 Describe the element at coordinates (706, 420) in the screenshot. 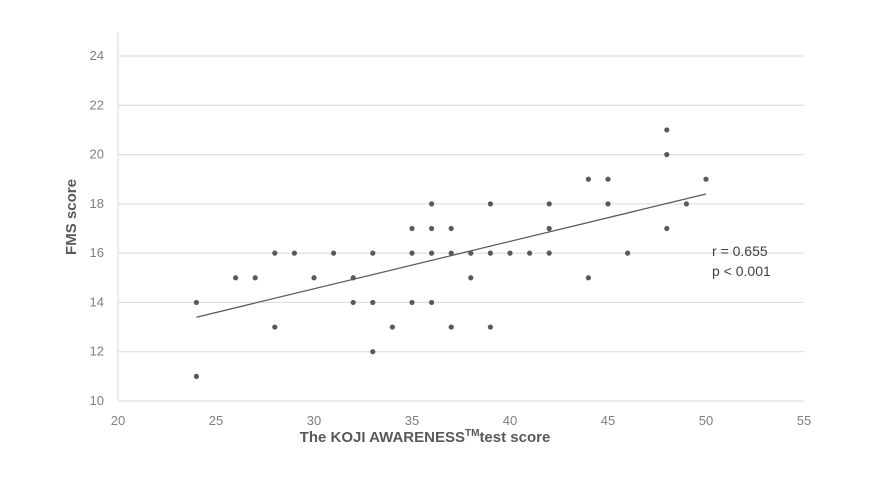

I see `x-tick-label-50: 50` at that location.